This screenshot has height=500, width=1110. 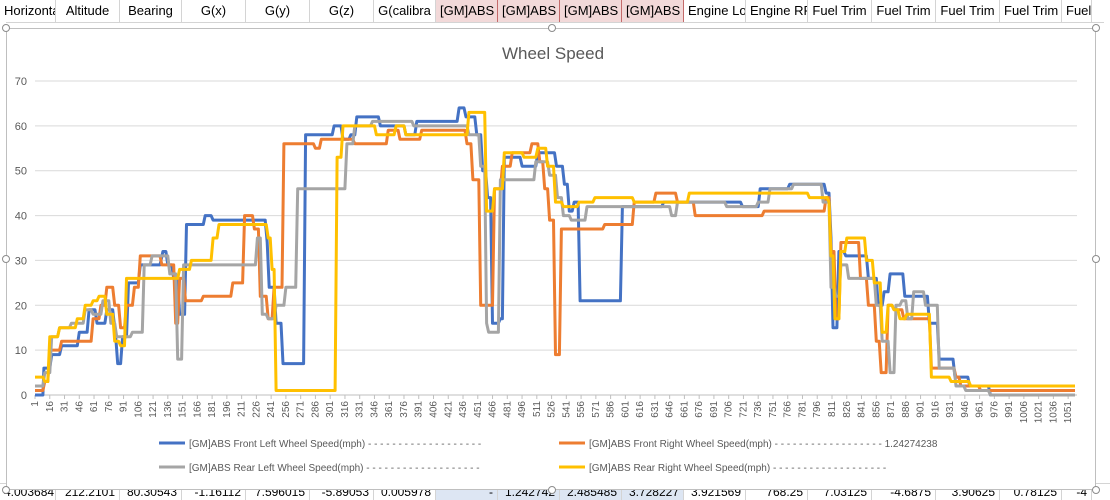 I want to click on x-tick-label: 856, so click(x=876, y=409).